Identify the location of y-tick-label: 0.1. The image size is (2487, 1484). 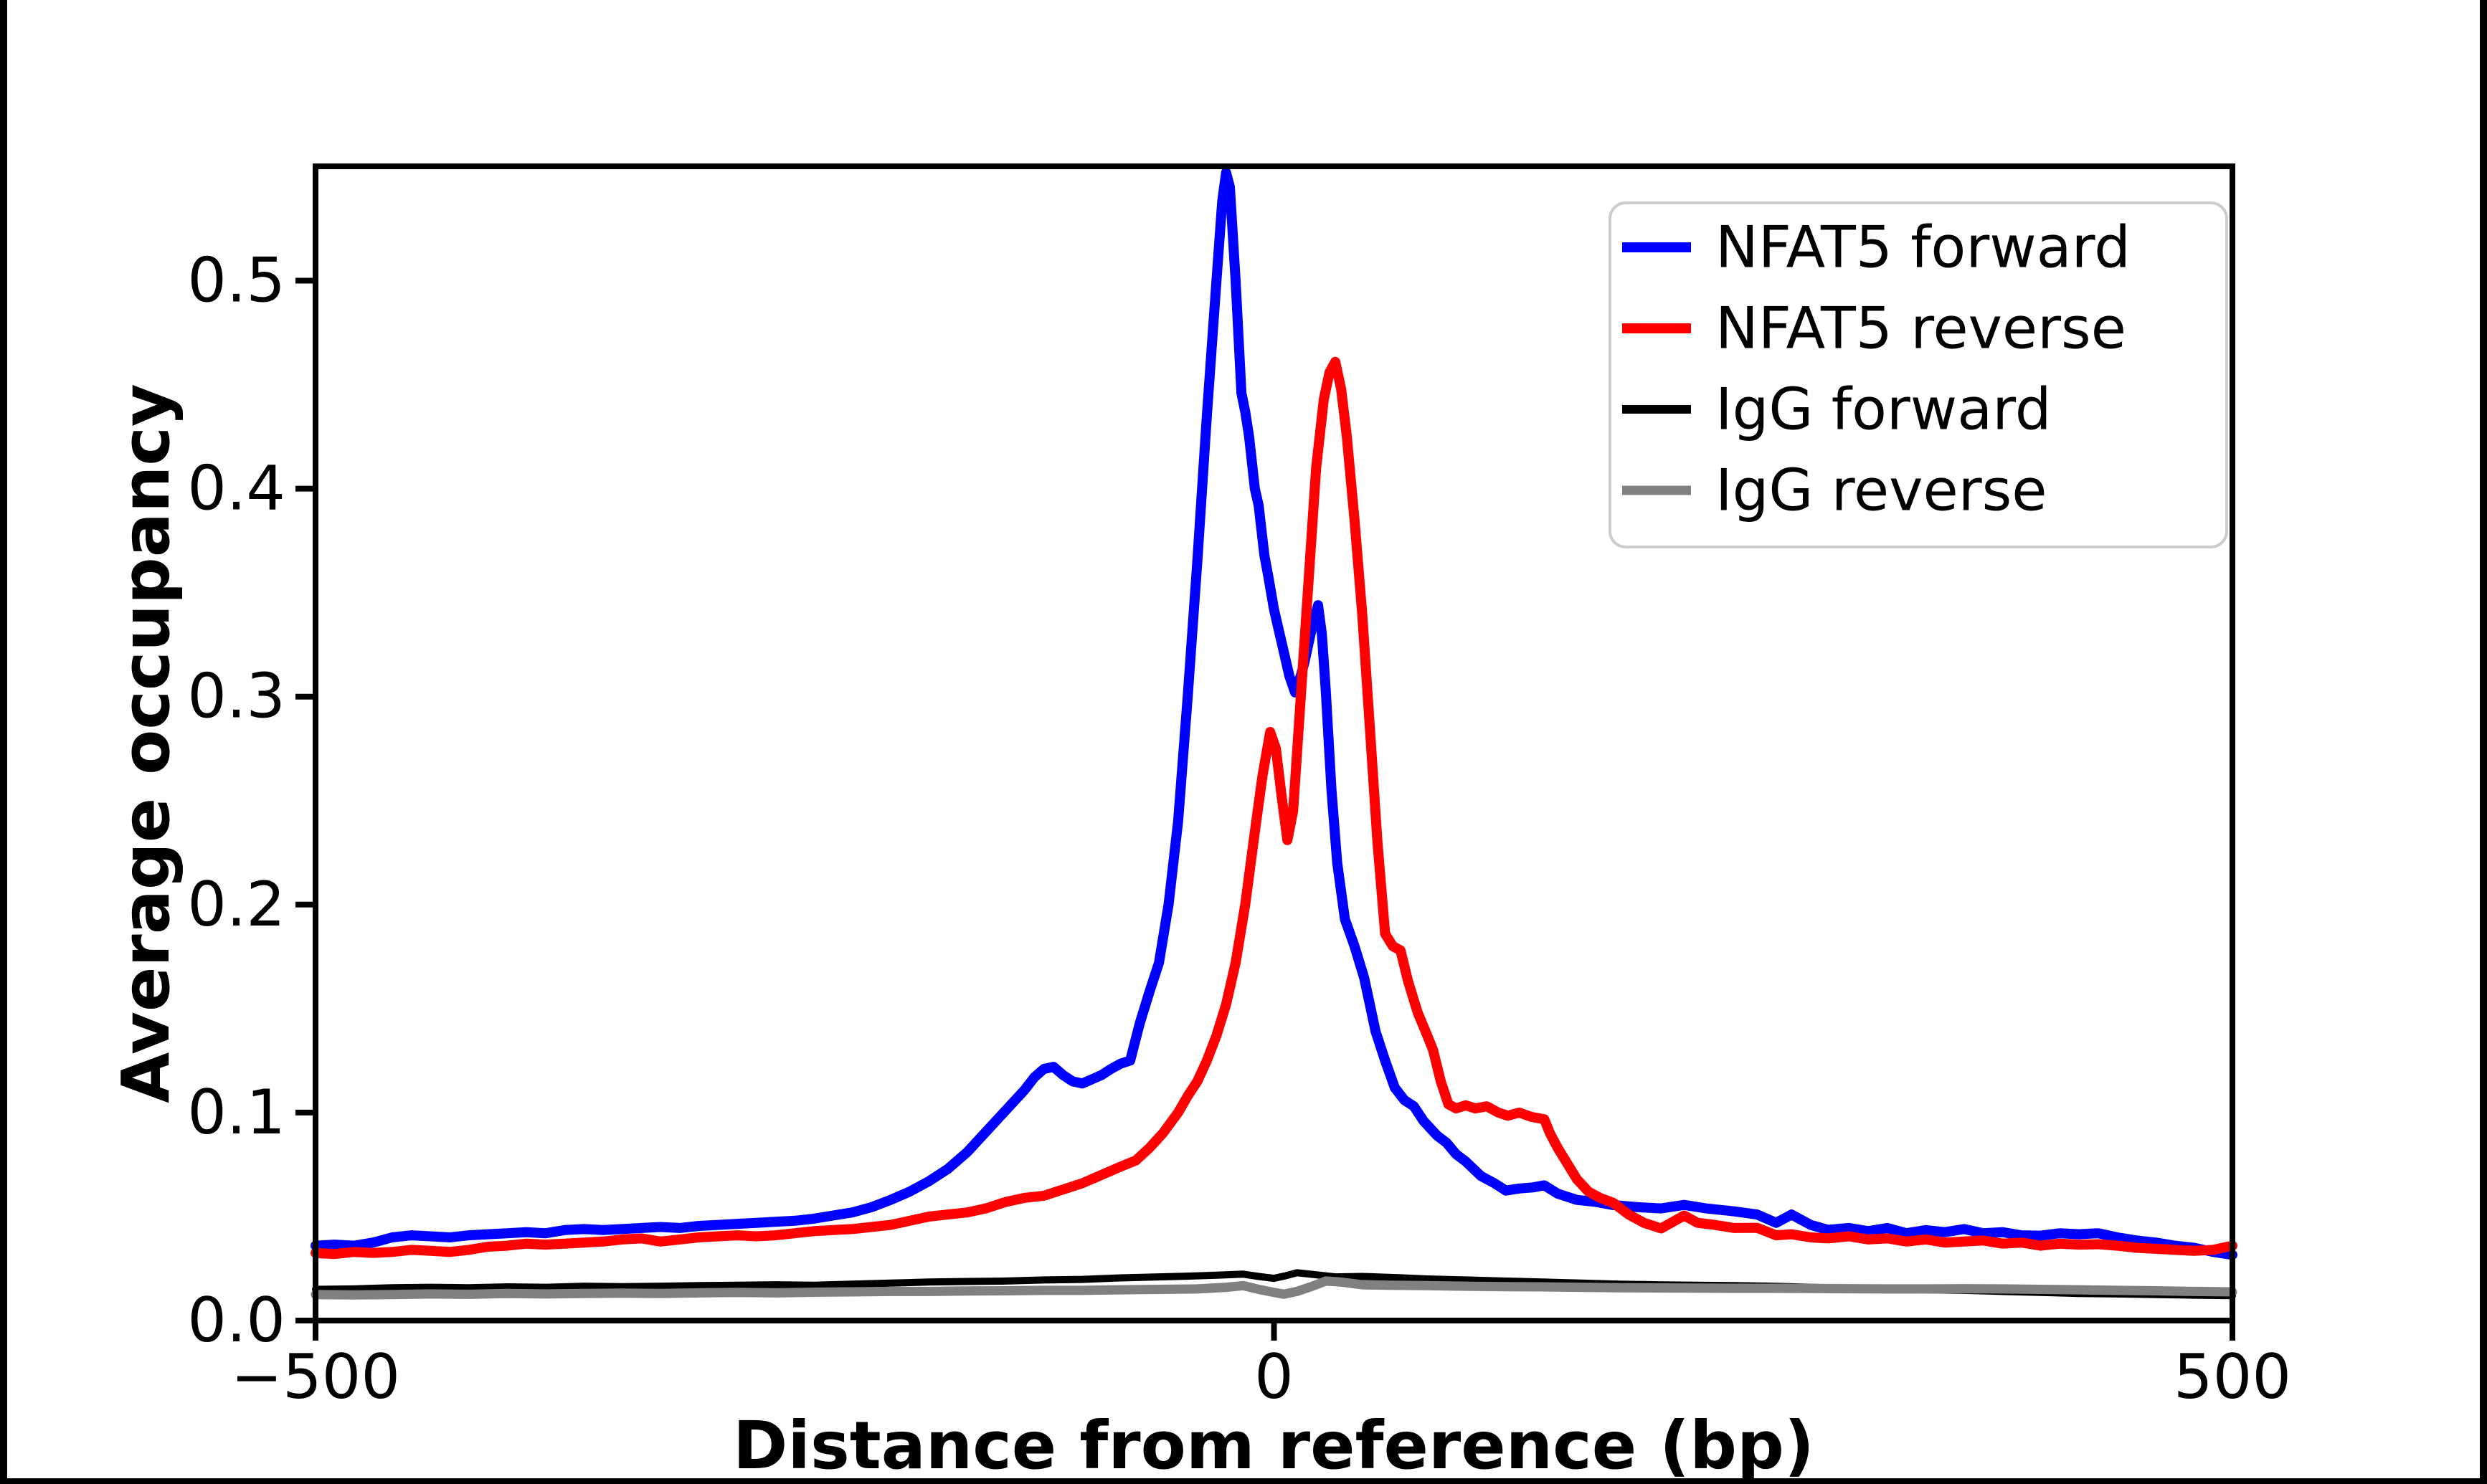
(236, 1112).